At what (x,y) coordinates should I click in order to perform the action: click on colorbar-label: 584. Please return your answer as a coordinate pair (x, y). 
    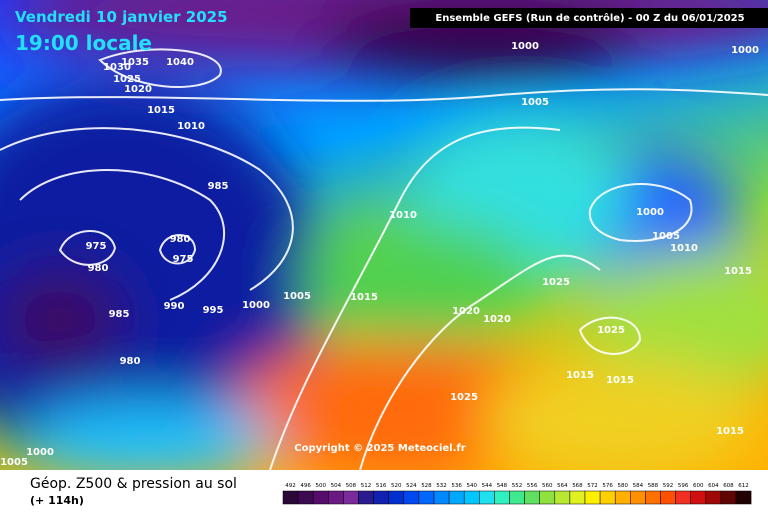
    Looking at the image, I should click on (638, 486).